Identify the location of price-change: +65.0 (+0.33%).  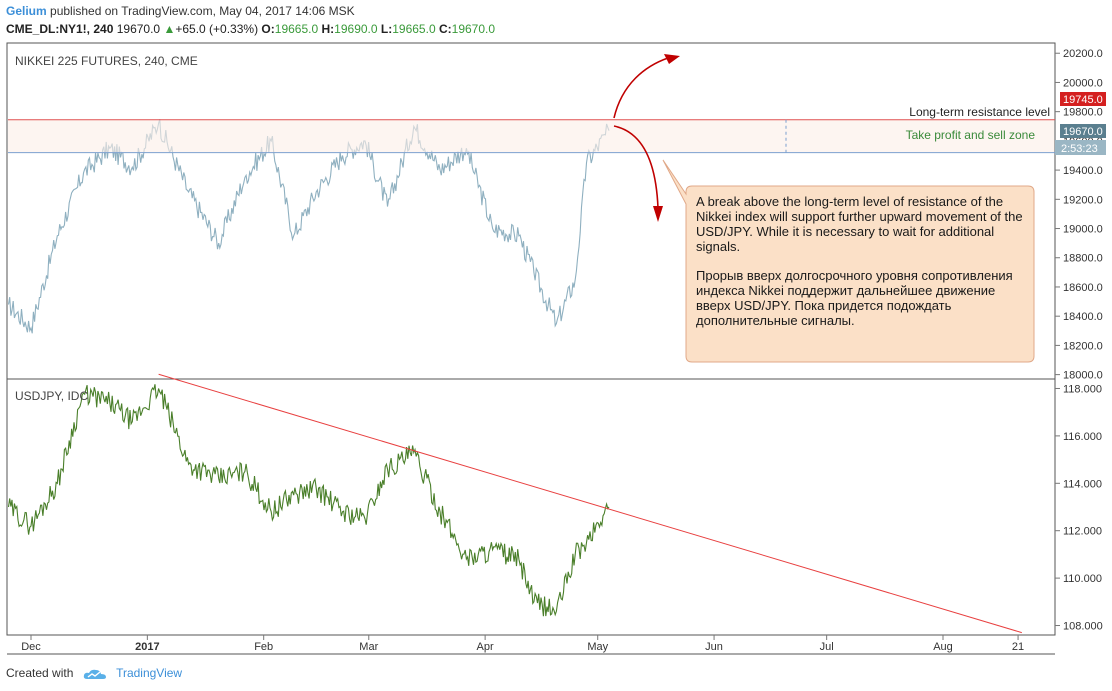
(217, 29).